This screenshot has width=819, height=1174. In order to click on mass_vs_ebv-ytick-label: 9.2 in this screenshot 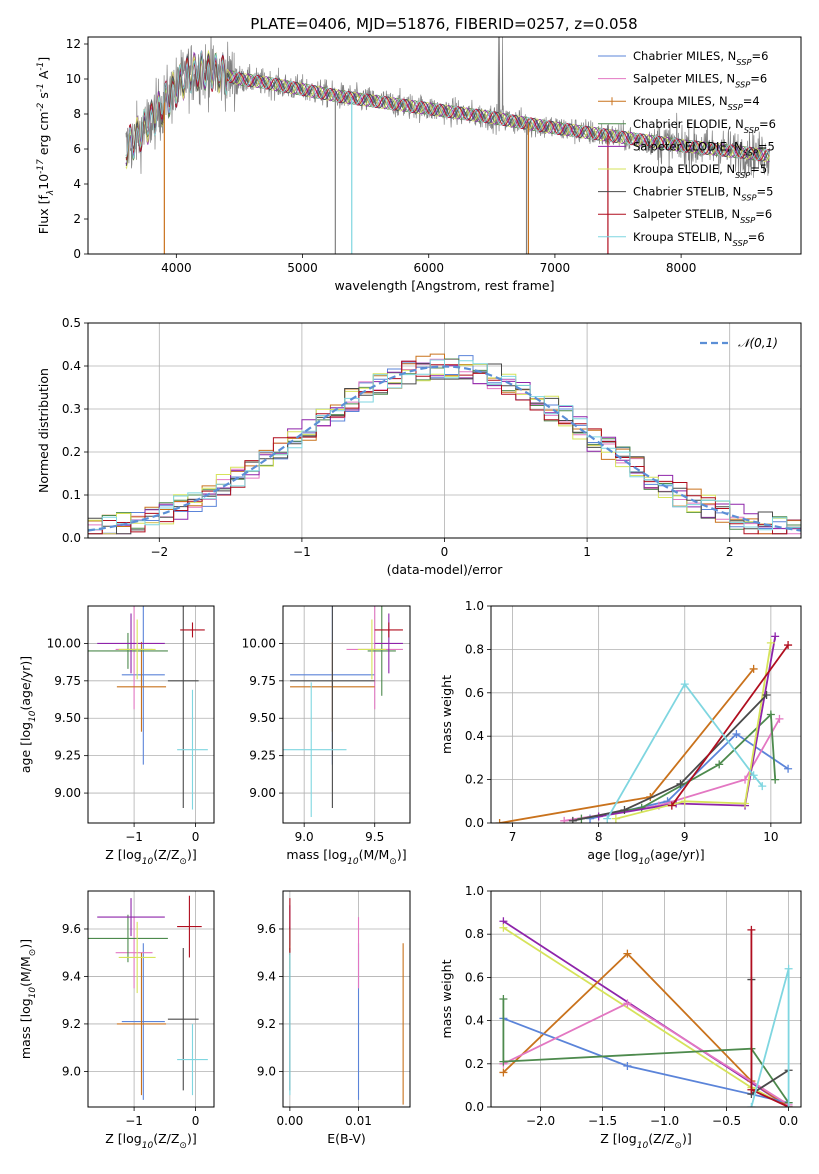, I will do `click(266, 1024)`.